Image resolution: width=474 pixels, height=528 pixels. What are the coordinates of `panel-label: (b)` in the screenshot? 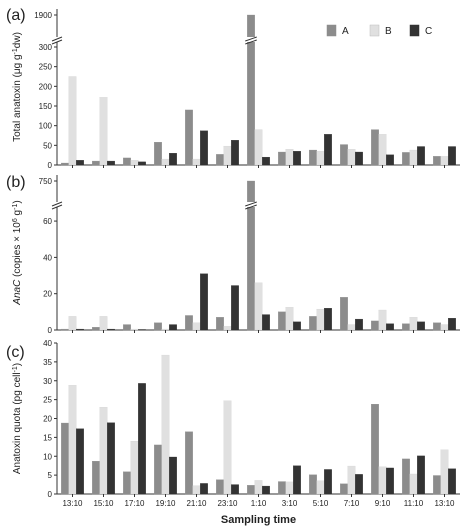 It's located at (16, 182).